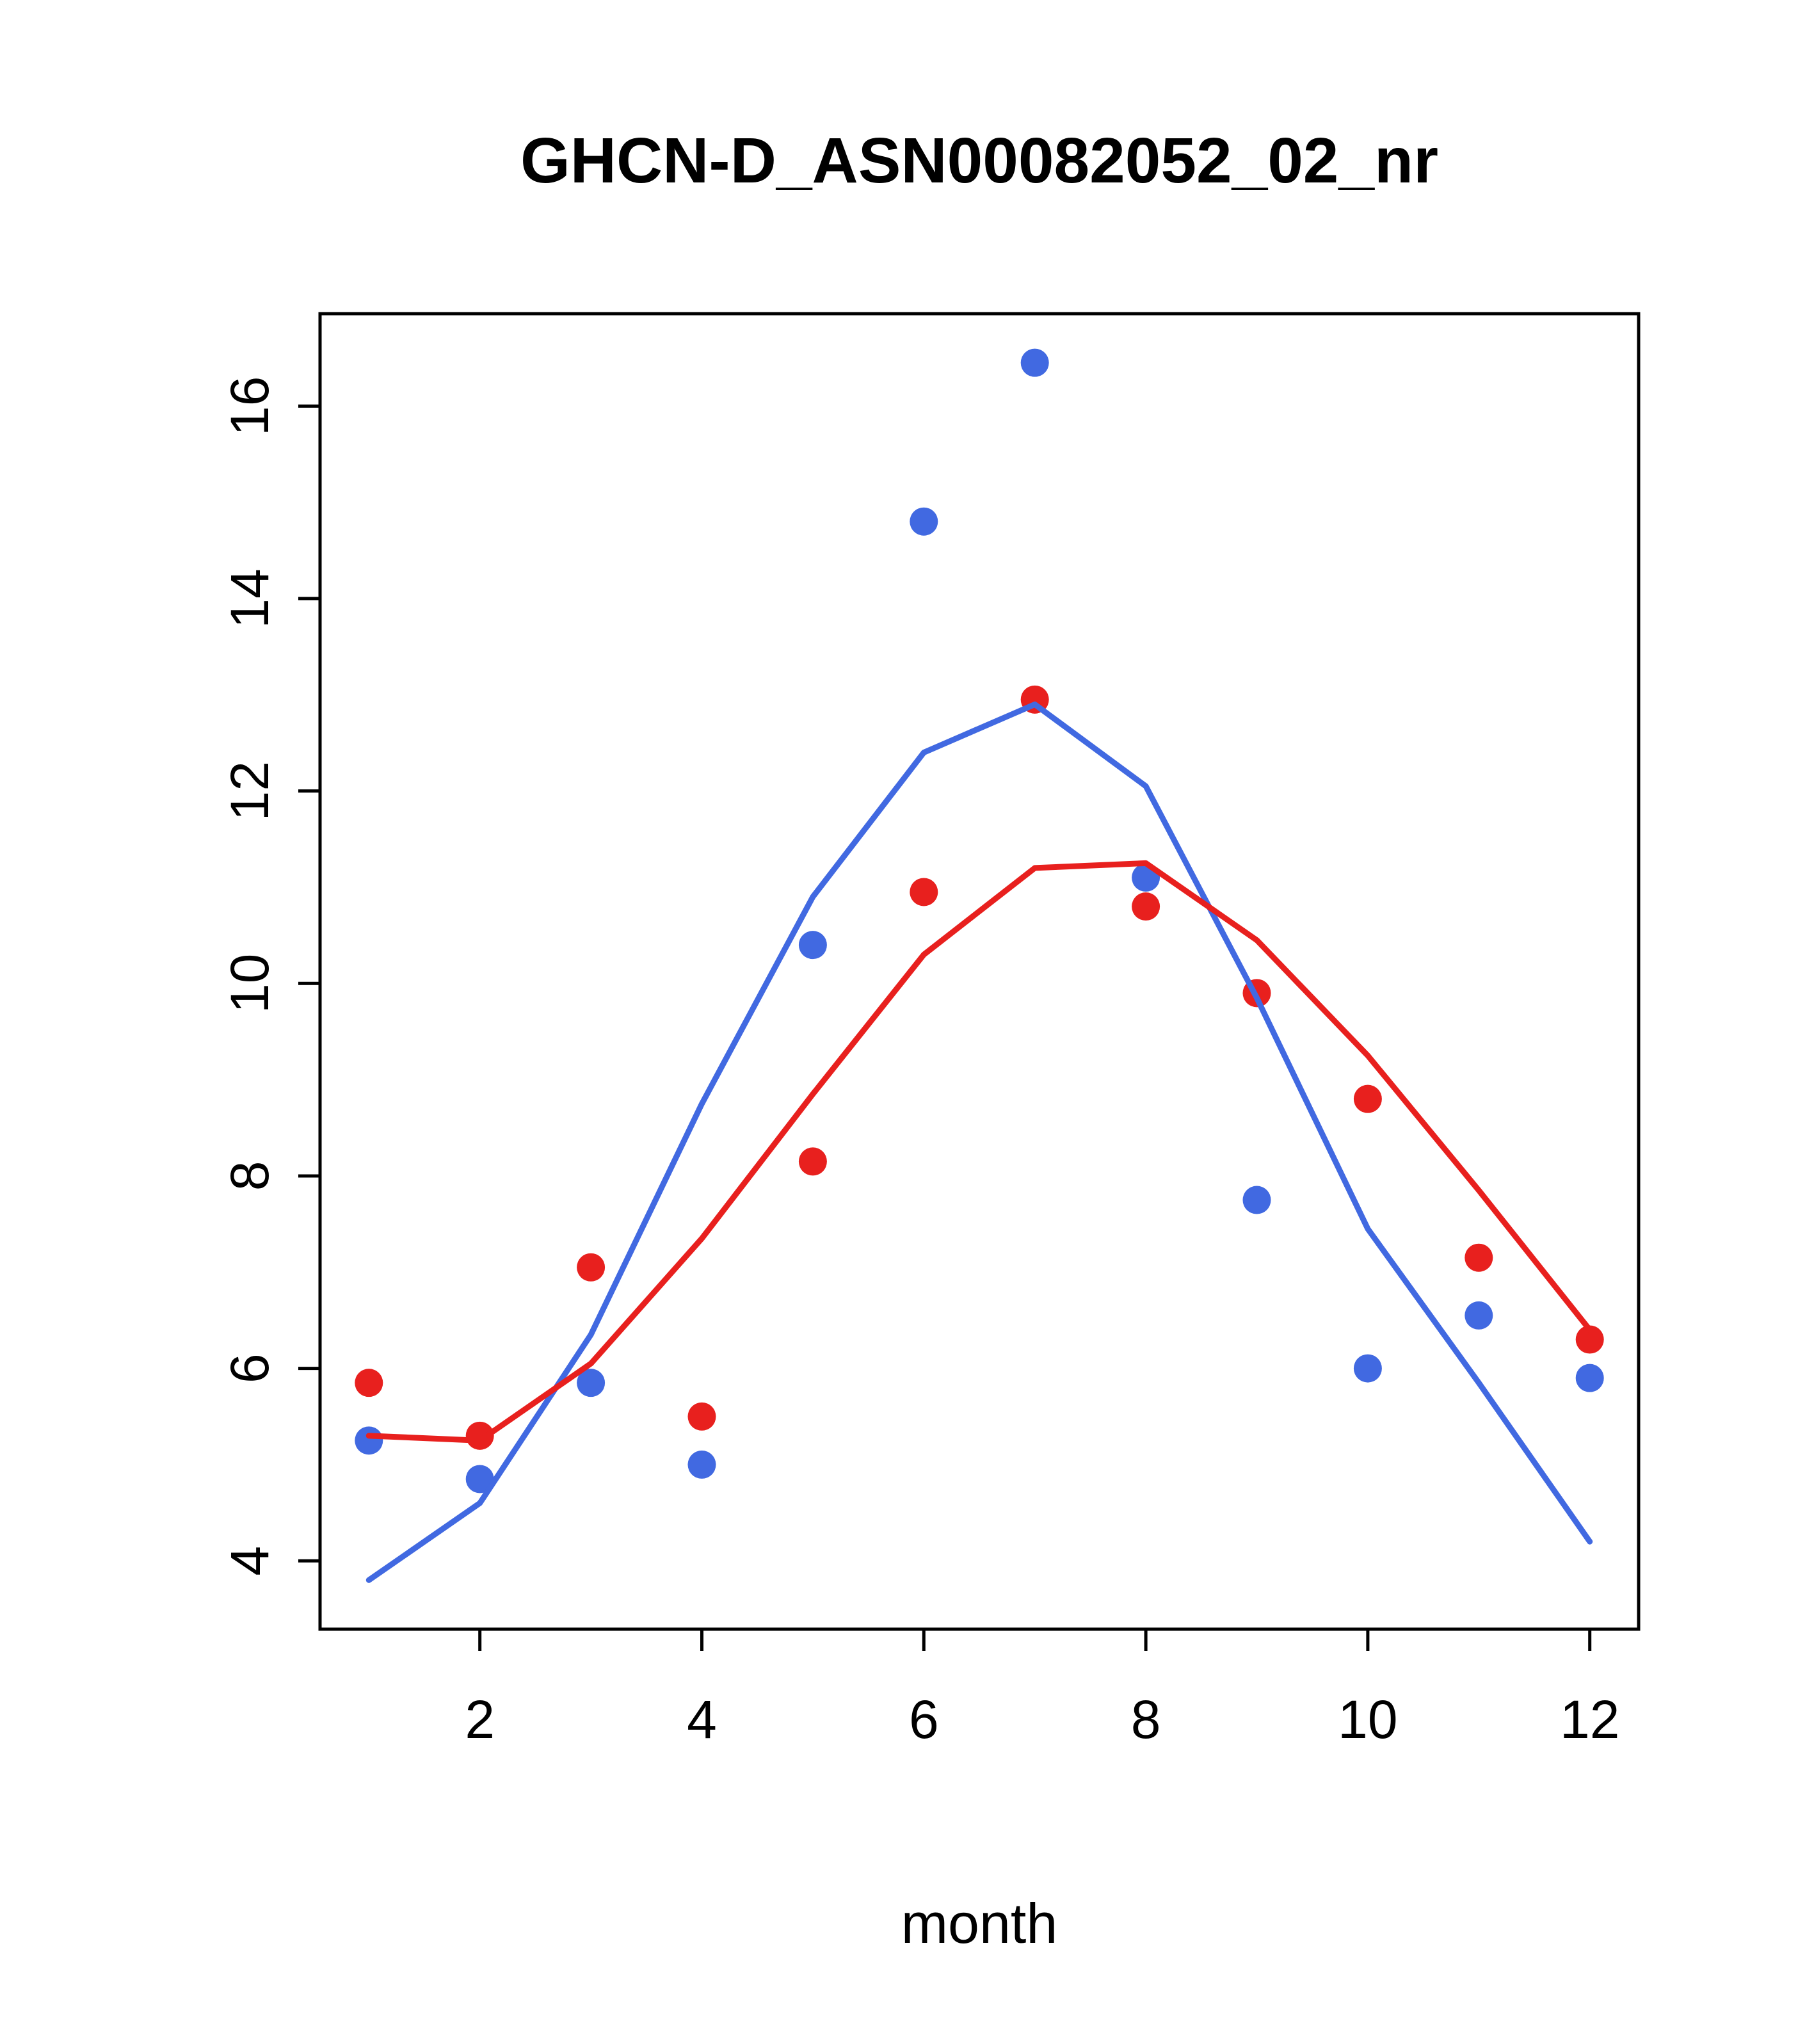 The image size is (1814, 2044). What do you see at coordinates (1367, 1719) in the screenshot?
I see `x-tick-label: 10` at bounding box center [1367, 1719].